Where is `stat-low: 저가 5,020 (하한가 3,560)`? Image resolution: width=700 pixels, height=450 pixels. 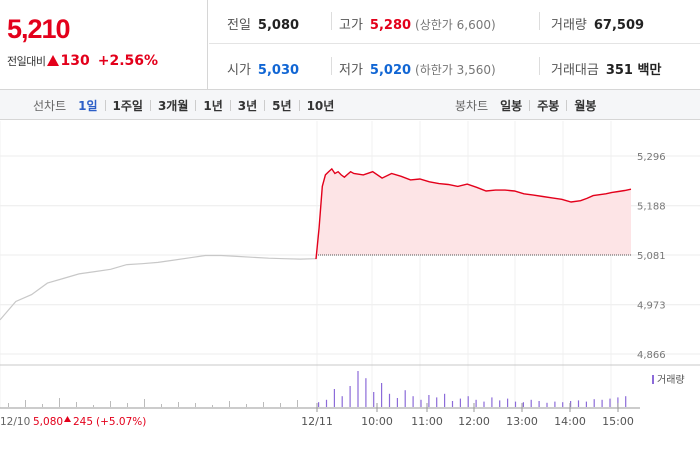 stat-low: 저가 5,020 (하한가 3,560) is located at coordinates (417, 68).